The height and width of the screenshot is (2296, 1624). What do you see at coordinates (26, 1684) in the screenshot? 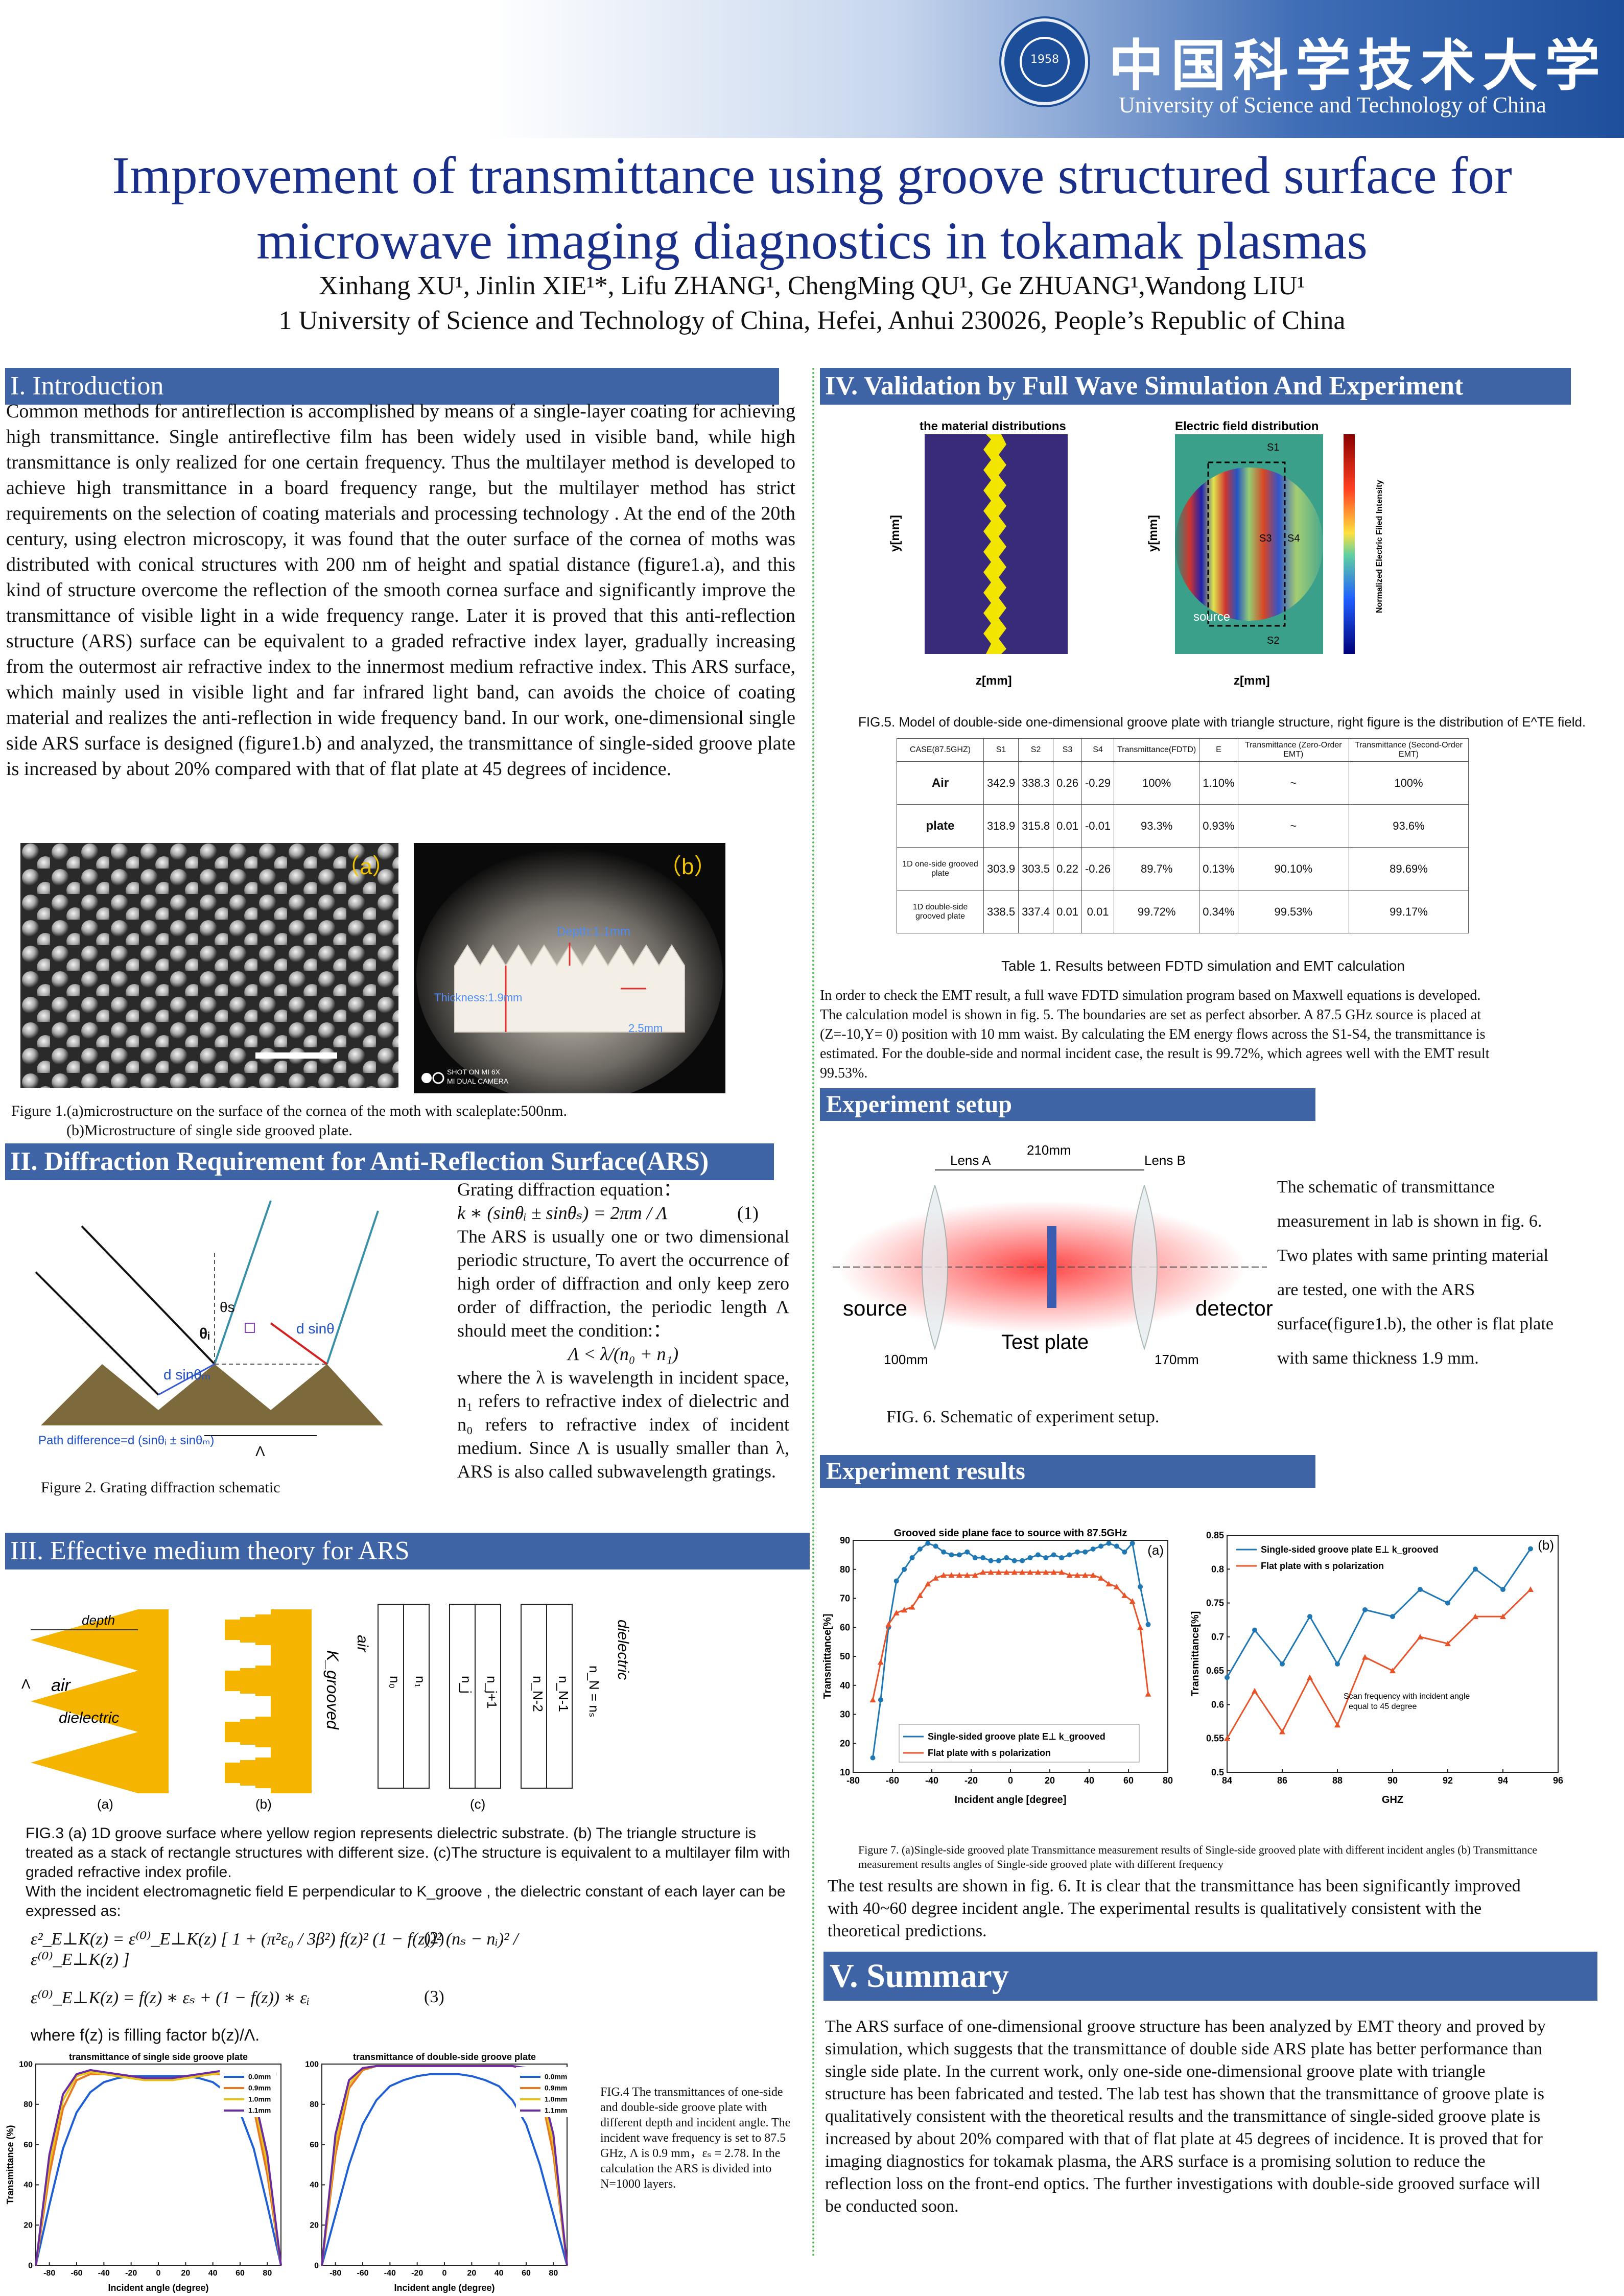
I see `period-lambda-label: Λ` at bounding box center [26, 1684].